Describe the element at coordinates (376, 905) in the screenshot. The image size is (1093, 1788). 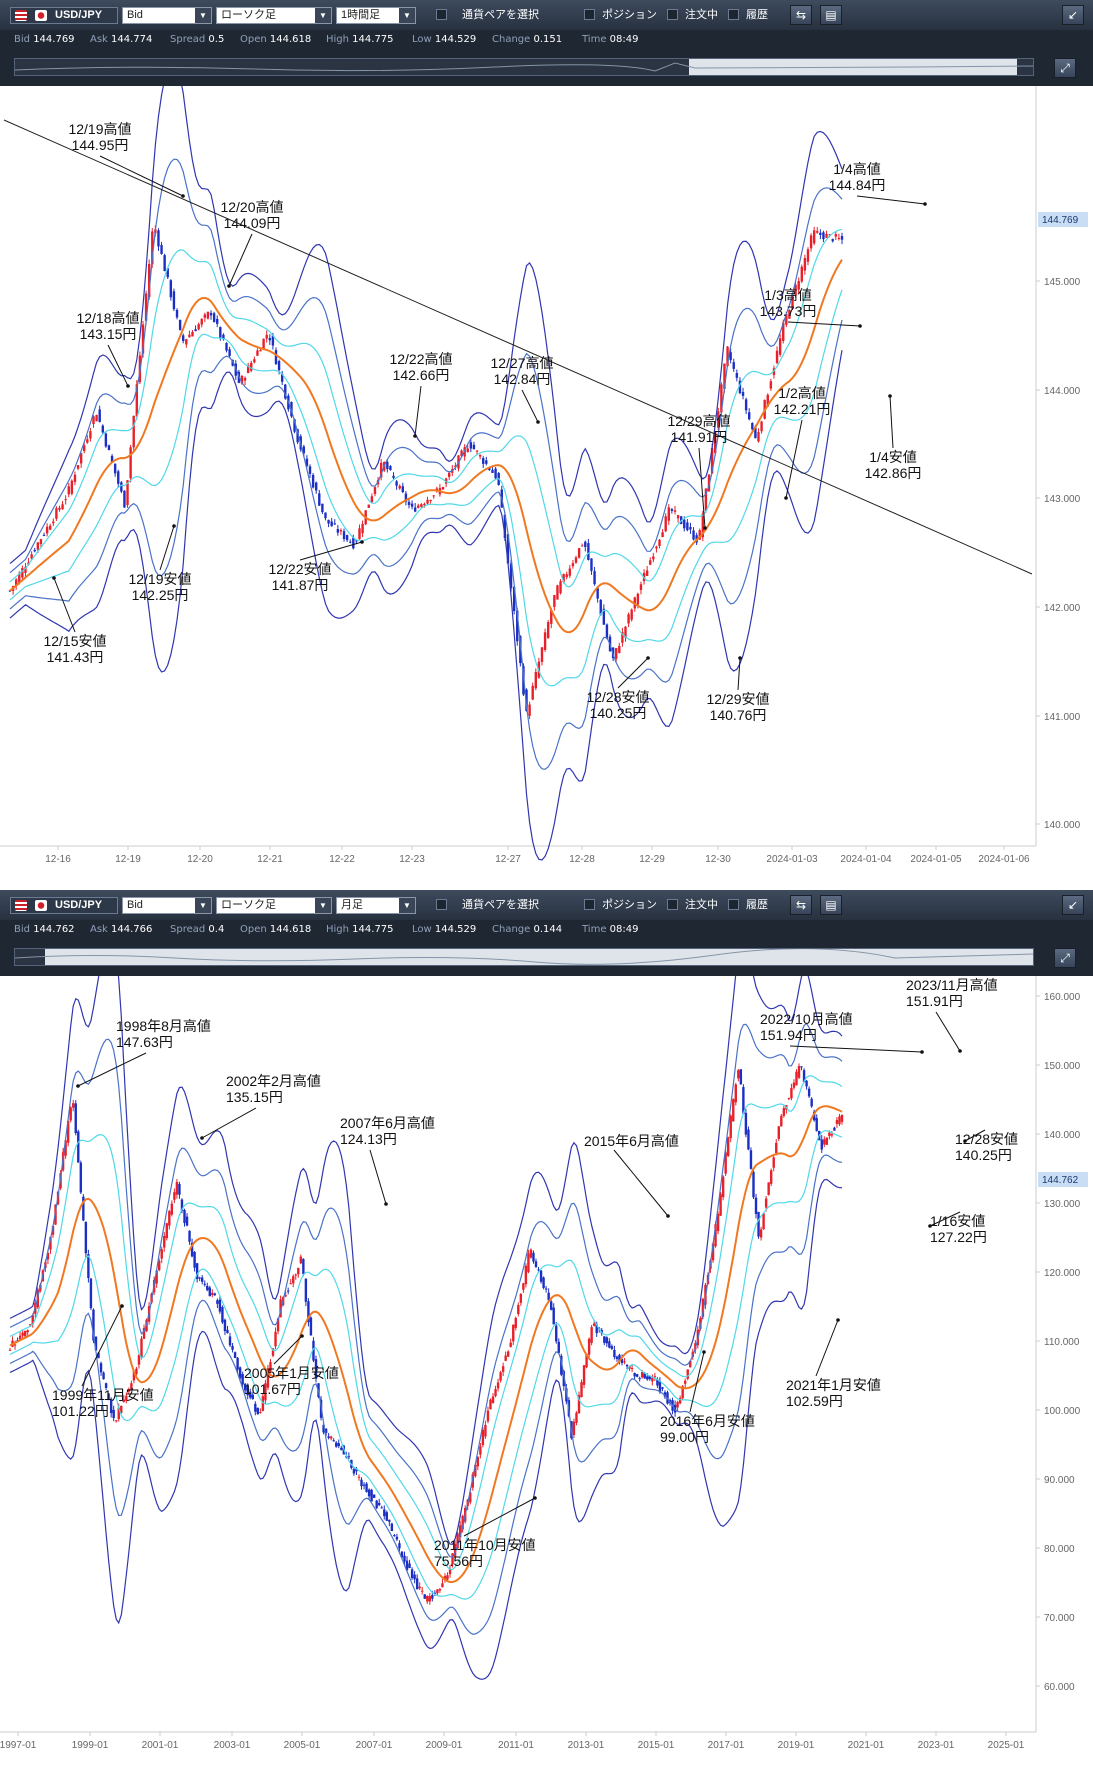
I see `period-select: 月足 ▼` at that location.